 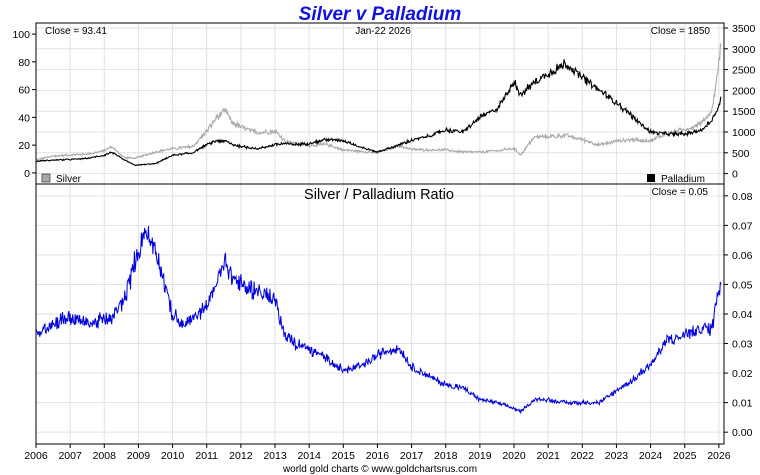 I want to click on year-tick-label: 2014, so click(x=309, y=456).